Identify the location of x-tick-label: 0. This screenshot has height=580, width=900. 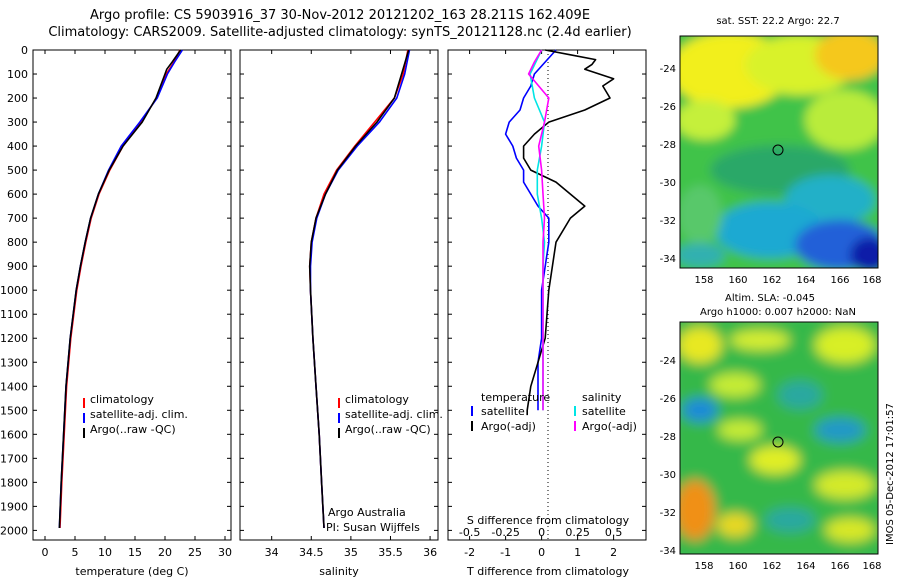
(45, 552).